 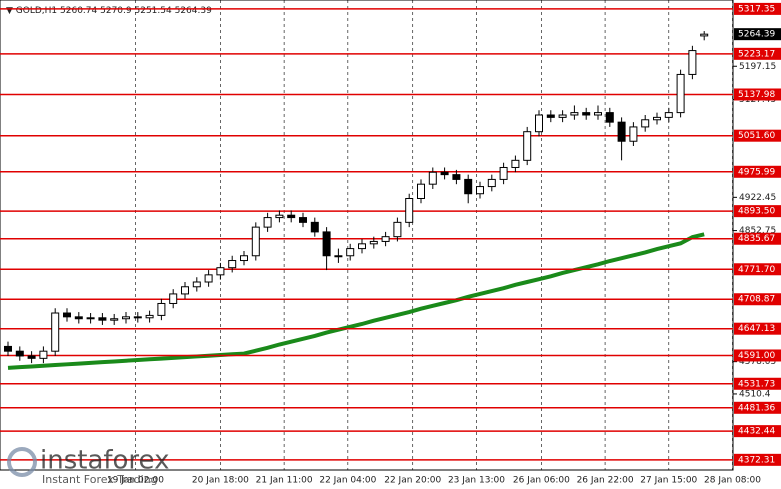 I want to click on level-label: 5223.17, so click(x=756, y=54).